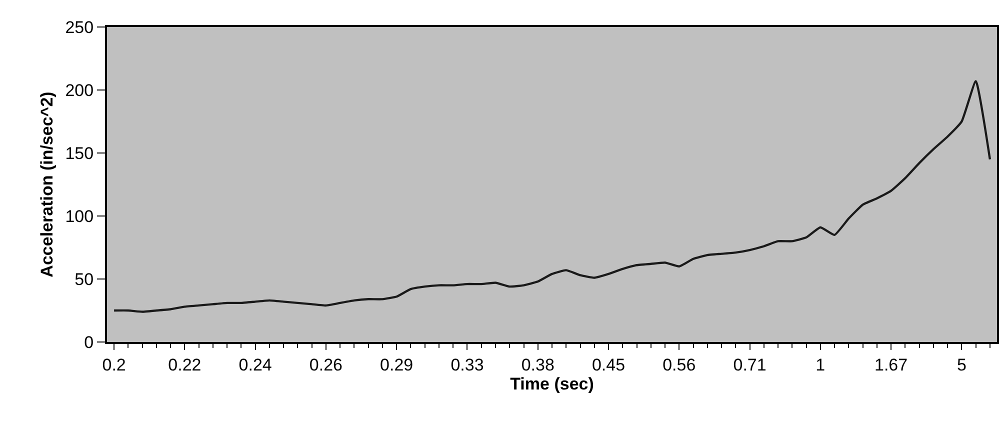  I want to click on x-tick-label: 0.26, so click(326, 364).